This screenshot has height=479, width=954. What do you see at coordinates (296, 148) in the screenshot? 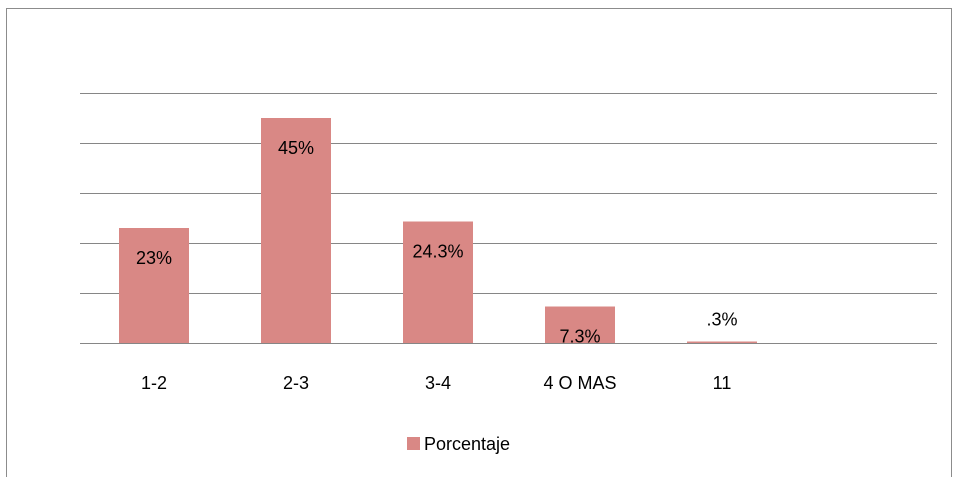
I see `data-label-2: 45%` at bounding box center [296, 148].